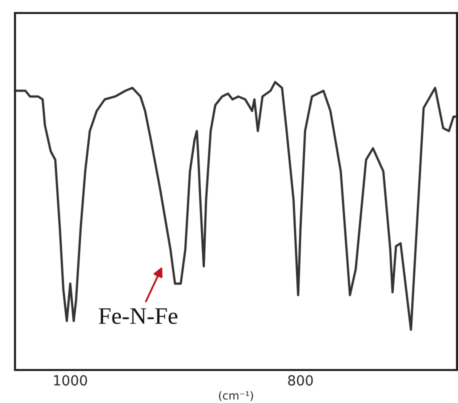 The image size is (458, 403). Describe the element at coordinates (70, 380) in the screenshot. I see `x-tick-label: 1000` at that location.